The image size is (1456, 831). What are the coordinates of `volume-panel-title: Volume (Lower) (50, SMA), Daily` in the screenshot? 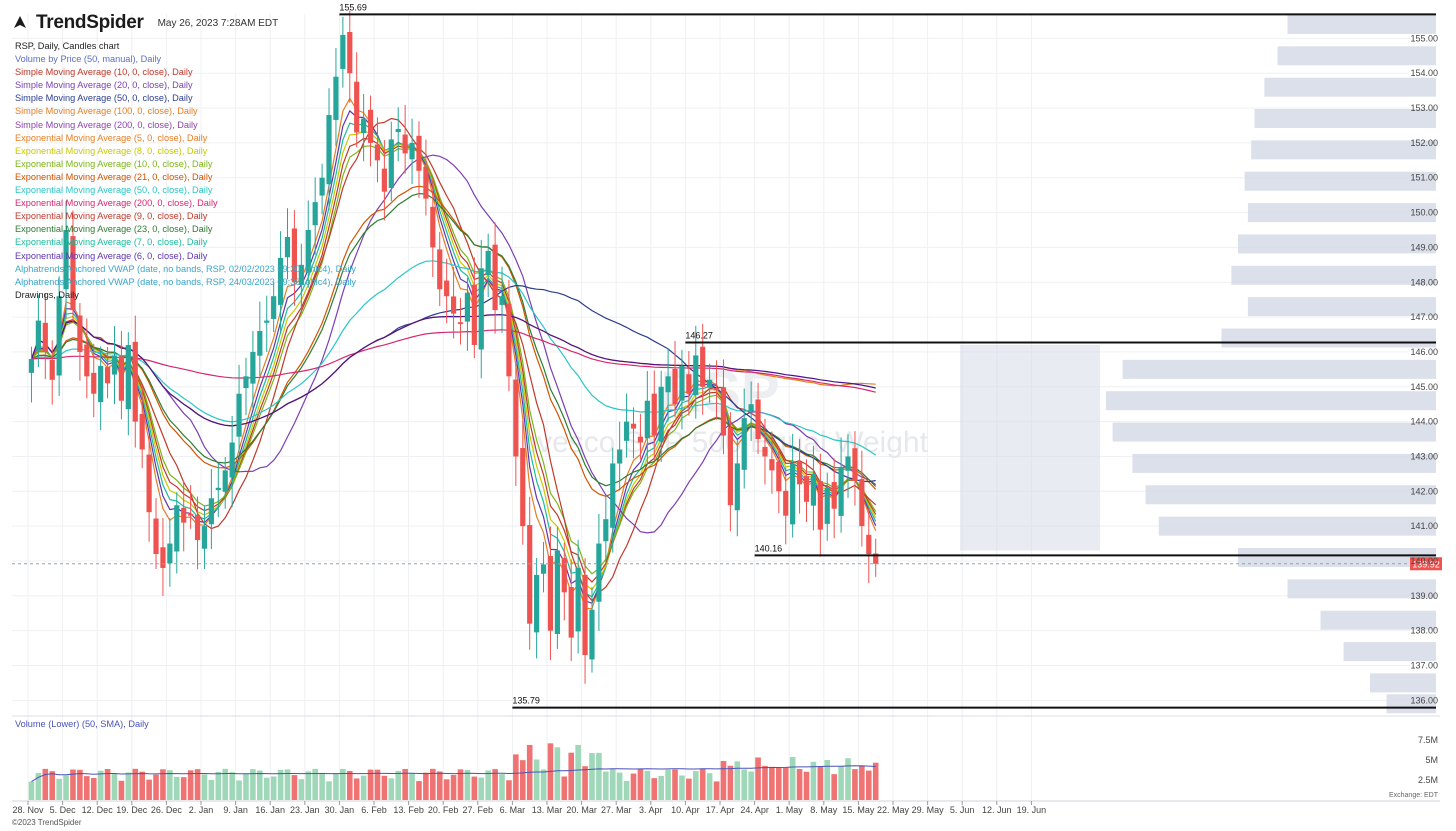 It's located at (82, 724).